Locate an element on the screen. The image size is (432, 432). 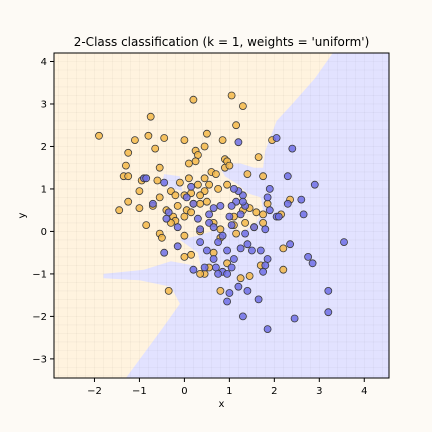
y-tick-label: −2 is located at coordinates (39, 317).